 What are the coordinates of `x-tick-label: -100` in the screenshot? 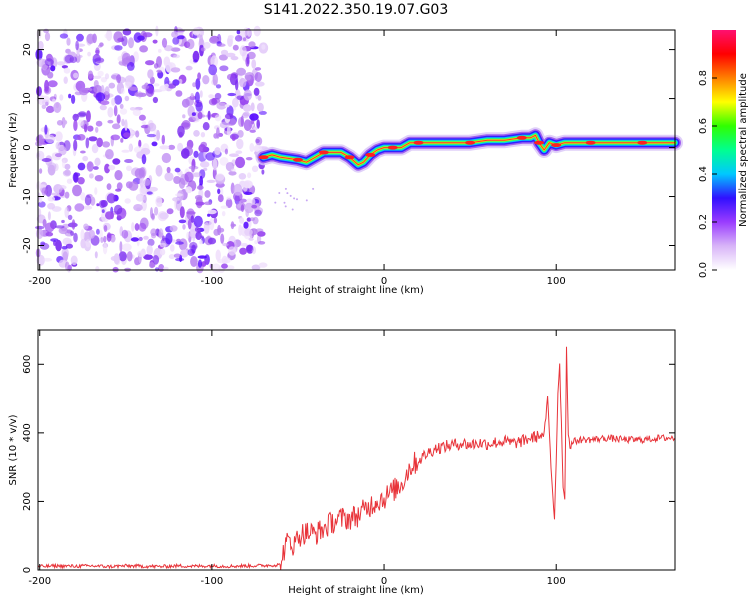 It's located at (212, 581).